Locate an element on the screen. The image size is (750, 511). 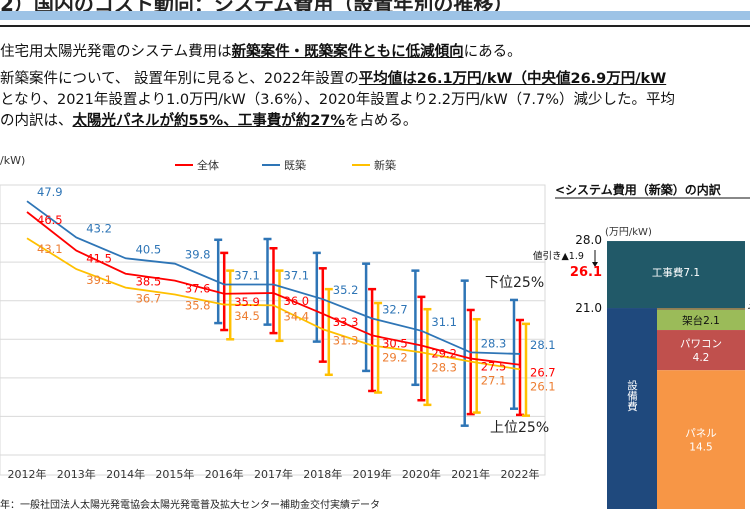
segment-label: 架台2.1 is located at coordinates (701, 320).